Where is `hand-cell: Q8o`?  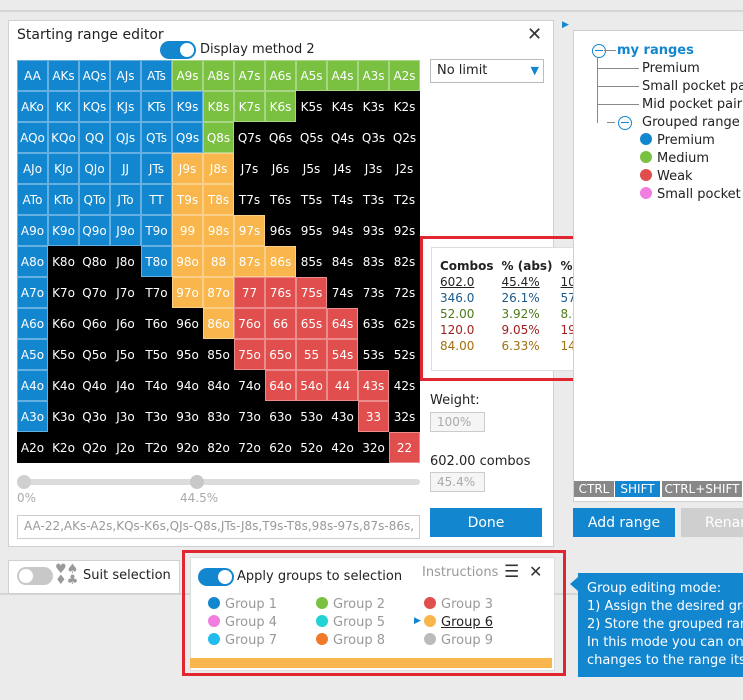
hand-cell: Q8o is located at coordinates (94, 261).